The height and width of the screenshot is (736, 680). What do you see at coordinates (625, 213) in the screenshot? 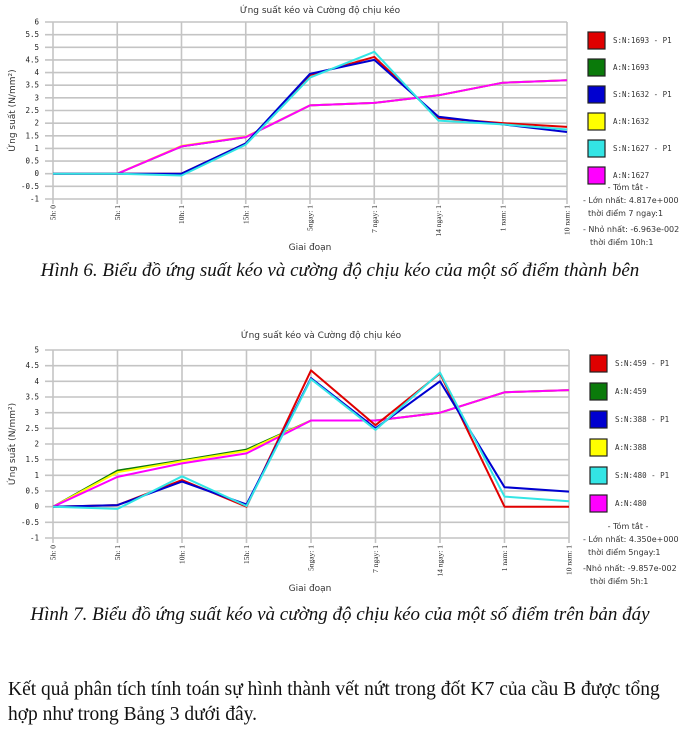
I see `summary-max-time: thời điểm 7 ngay:1` at bounding box center [625, 213].